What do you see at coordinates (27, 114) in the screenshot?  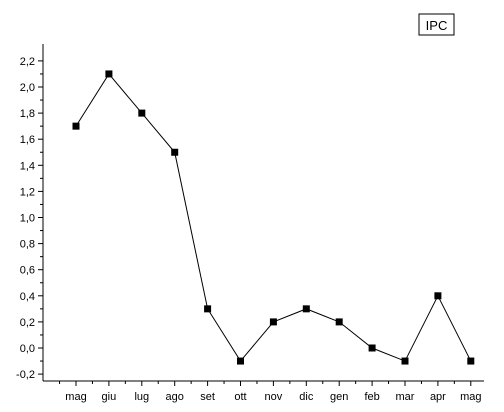 I see `y-tick-label: 1,8` at bounding box center [27, 114].